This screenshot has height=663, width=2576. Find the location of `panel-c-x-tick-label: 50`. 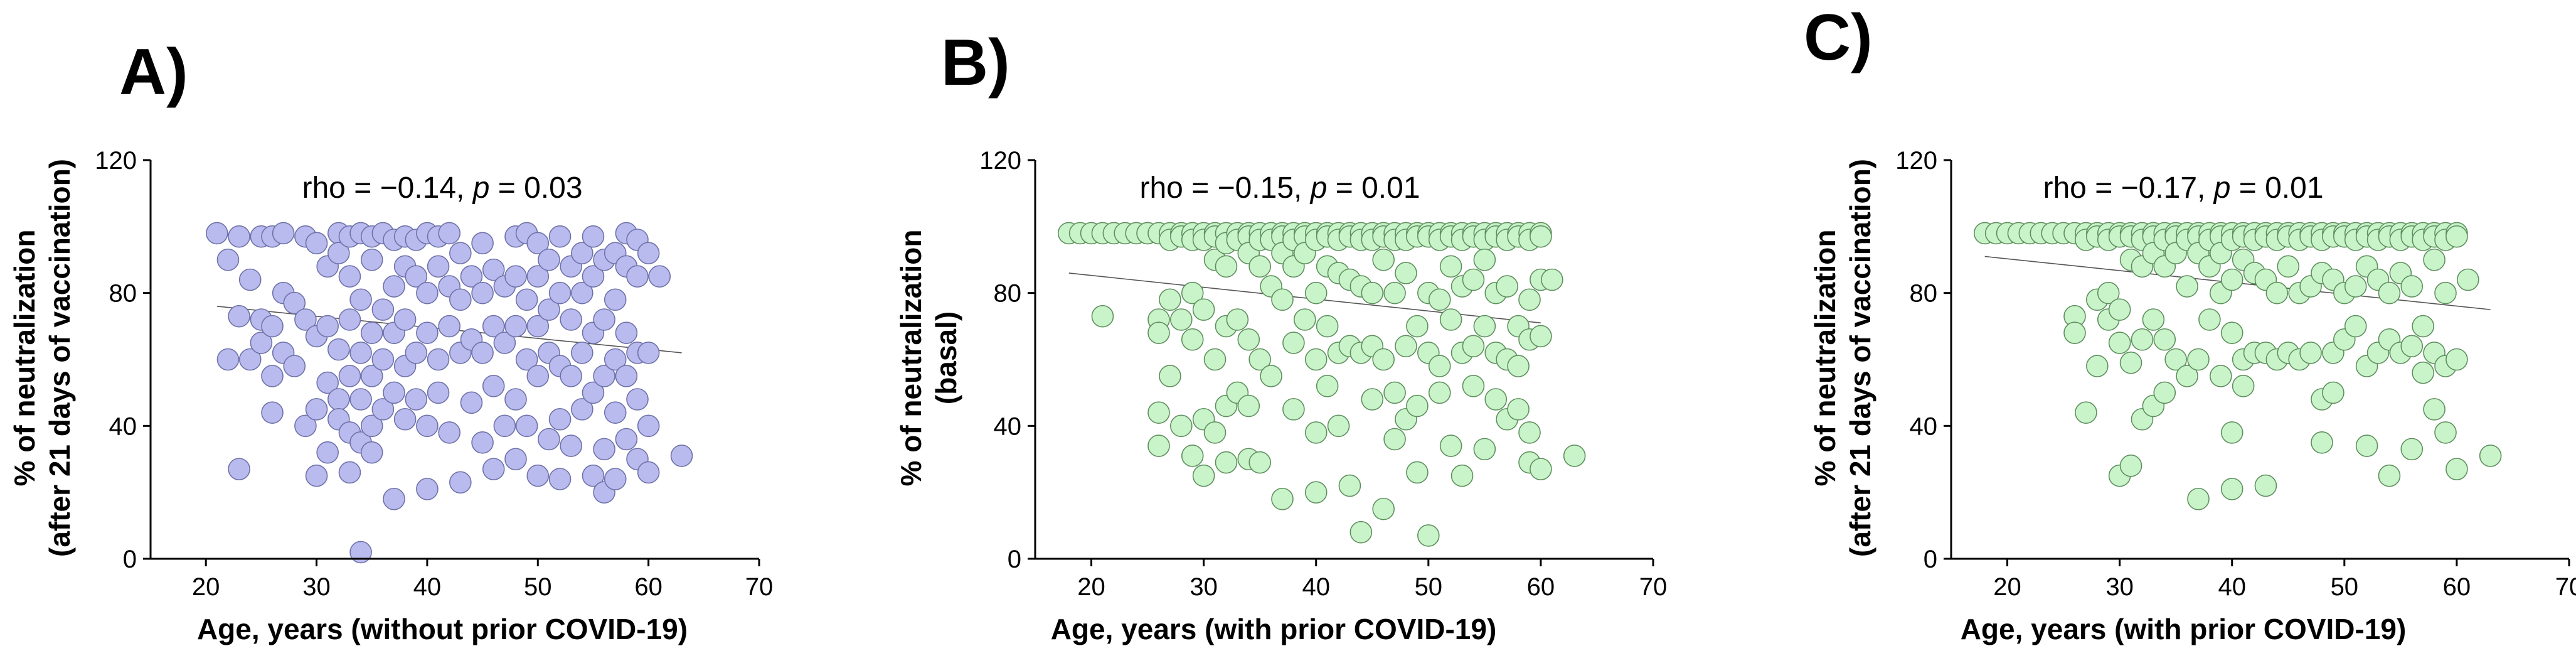

panel-c-x-tick-label: 50 is located at coordinates (2345, 587).